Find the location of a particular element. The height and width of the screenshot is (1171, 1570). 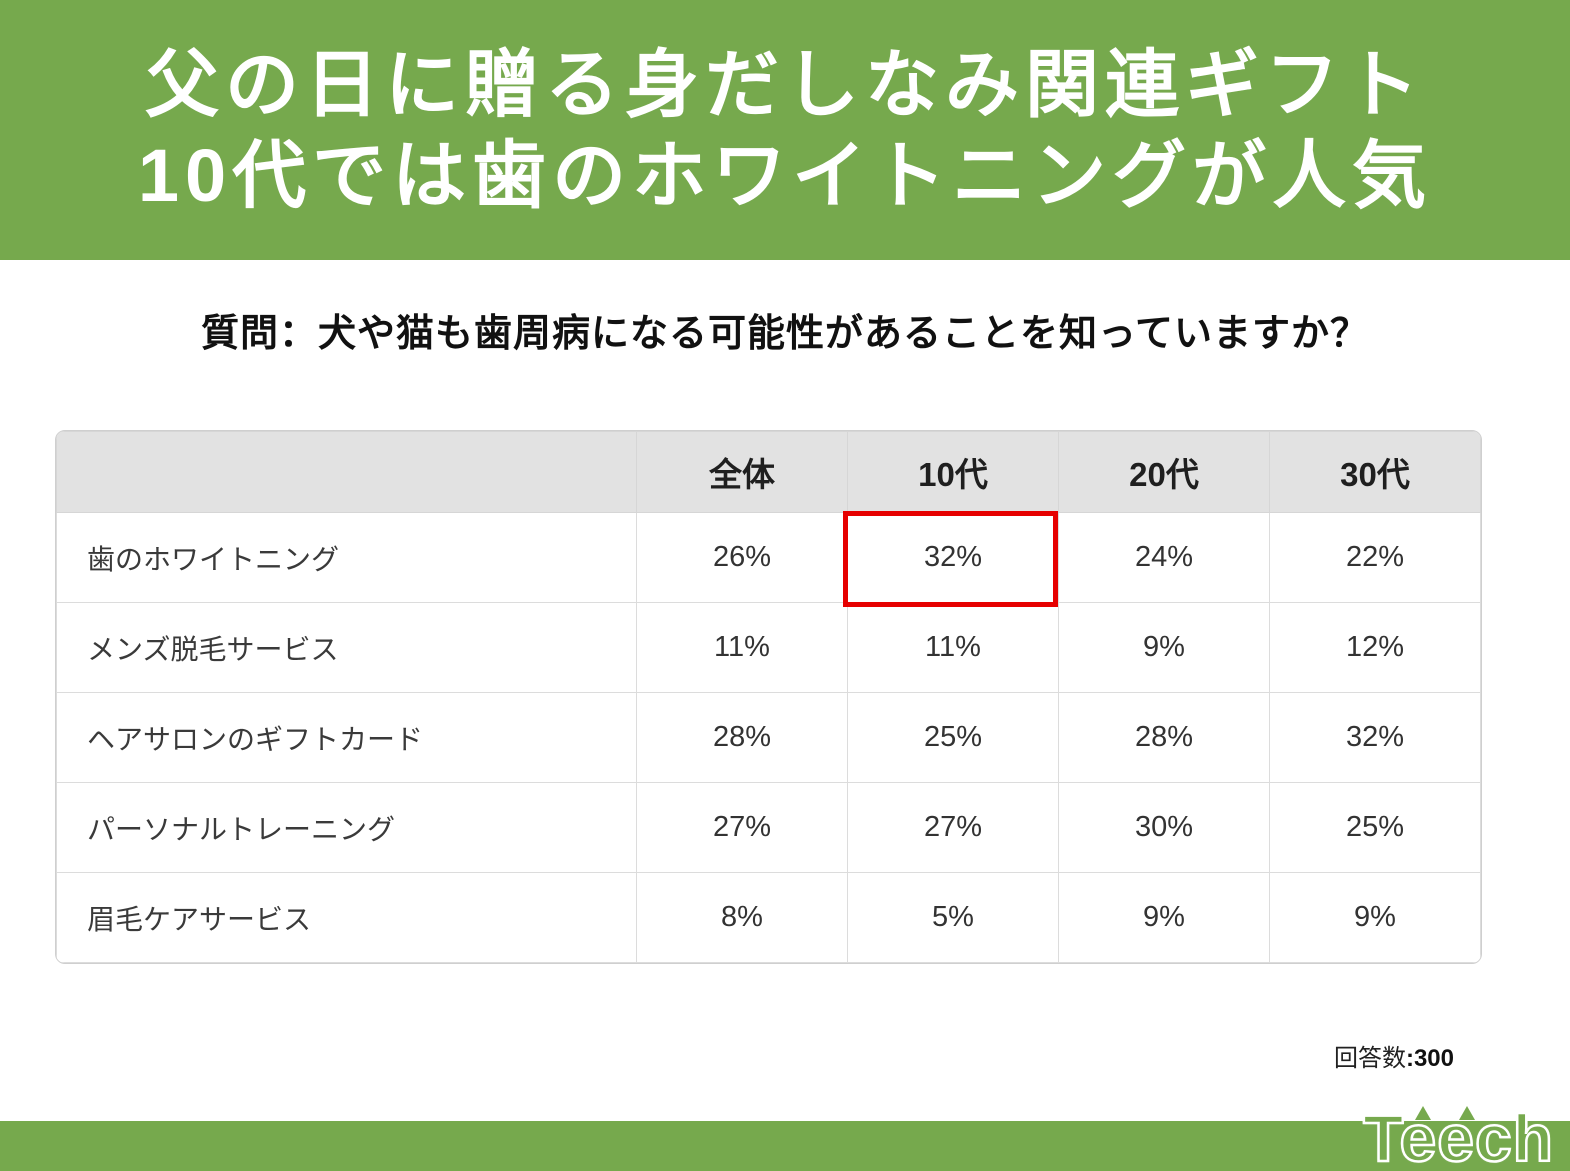

table-header-row: 全体 10代 20代 30代 is located at coordinates (768, 472).